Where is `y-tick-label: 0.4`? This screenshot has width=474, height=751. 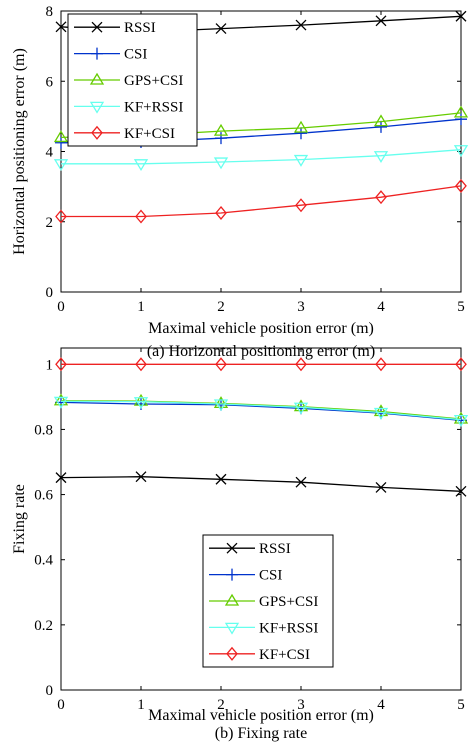 y-tick-label: 0.4 is located at coordinates (43, 561).